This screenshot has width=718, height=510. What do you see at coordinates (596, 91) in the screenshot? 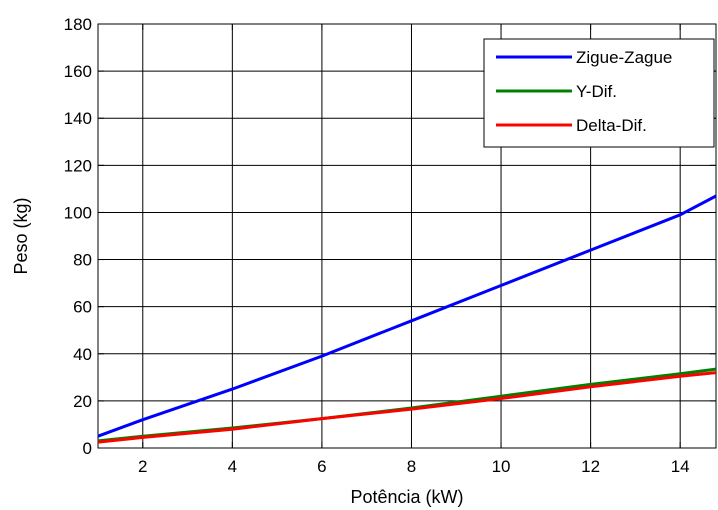
I see `legend-label: Y-Dif.` at bounding box center [596, 91].